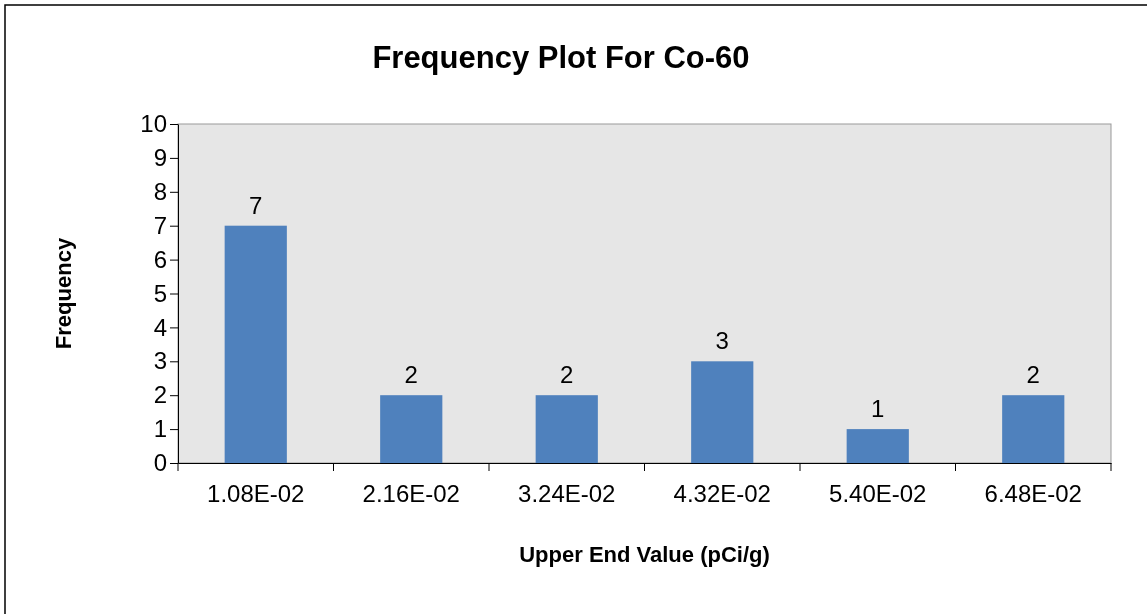 The image size is (1147, 614). What do you see at coordinates (561, 57) in the screenshot?
I see `chart-title: Frequency Plot For Co-60` at bounding box center [561, 57].